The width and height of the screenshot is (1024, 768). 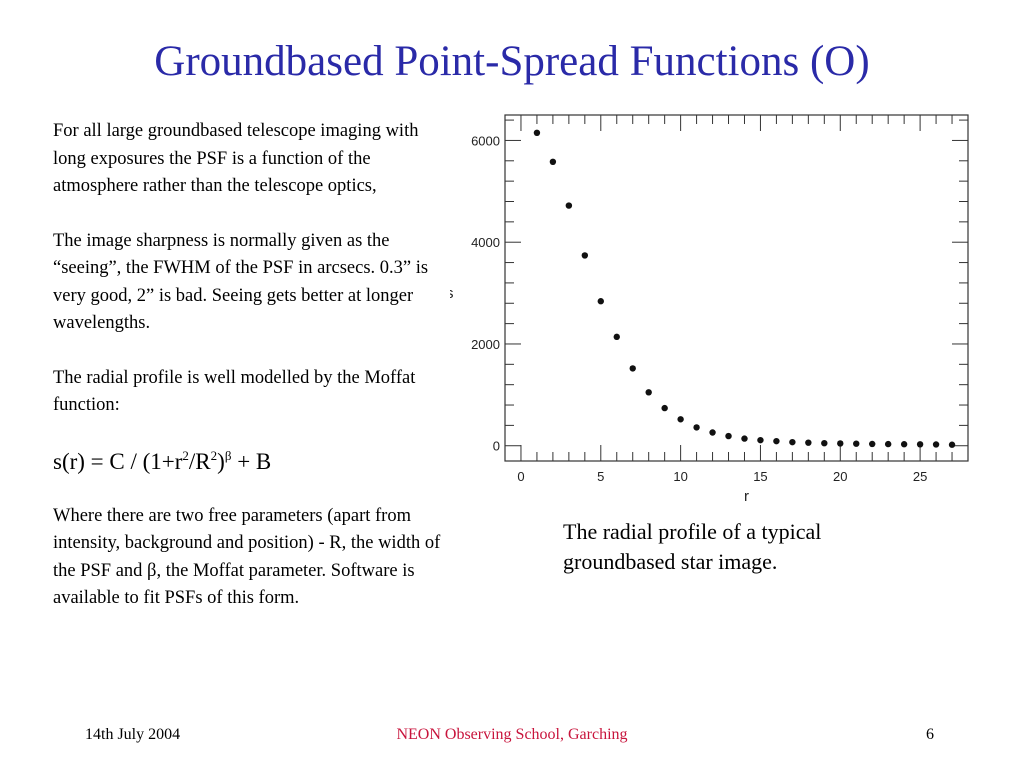 What do you see at coordinates (512, 61) in the screenshot?
I see `slide-title: Groundbased Point-Spread Functions (O)` at bounding box center [512, 61].